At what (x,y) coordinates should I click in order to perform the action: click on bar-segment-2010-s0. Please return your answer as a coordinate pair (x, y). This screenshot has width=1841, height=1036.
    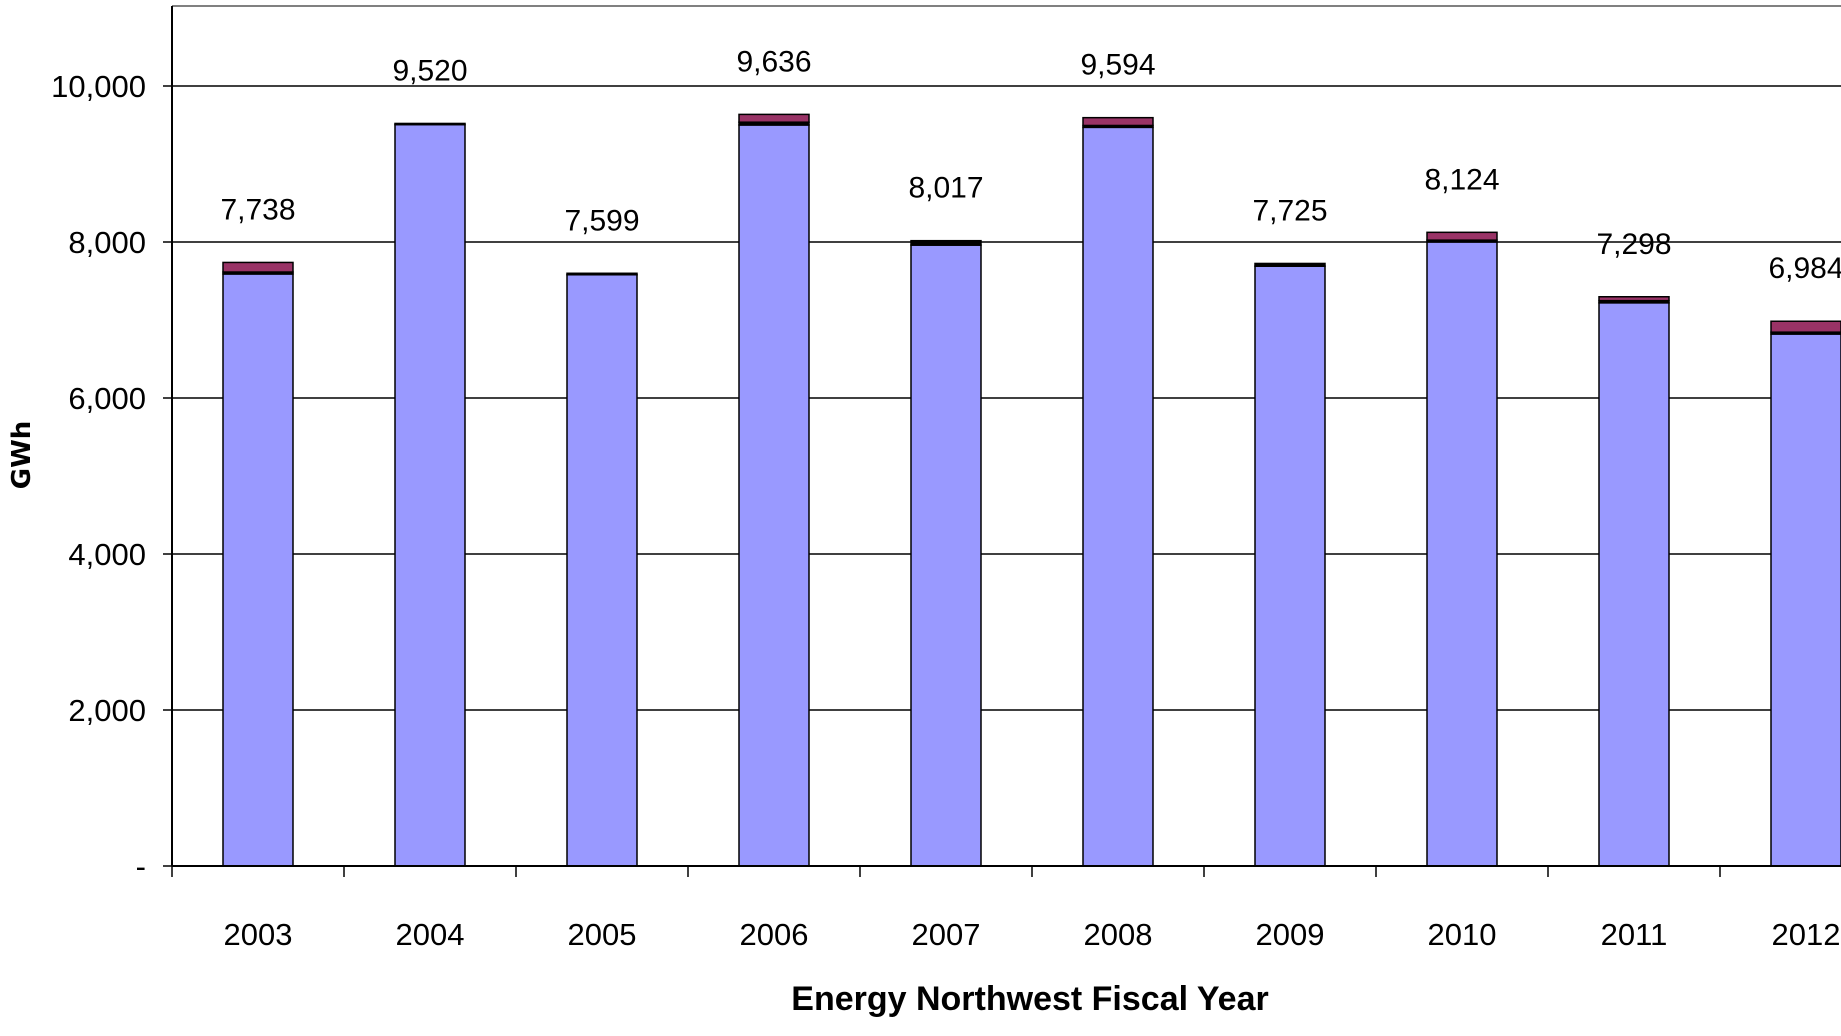
    Looking at the image, I should click on (1462, 554).